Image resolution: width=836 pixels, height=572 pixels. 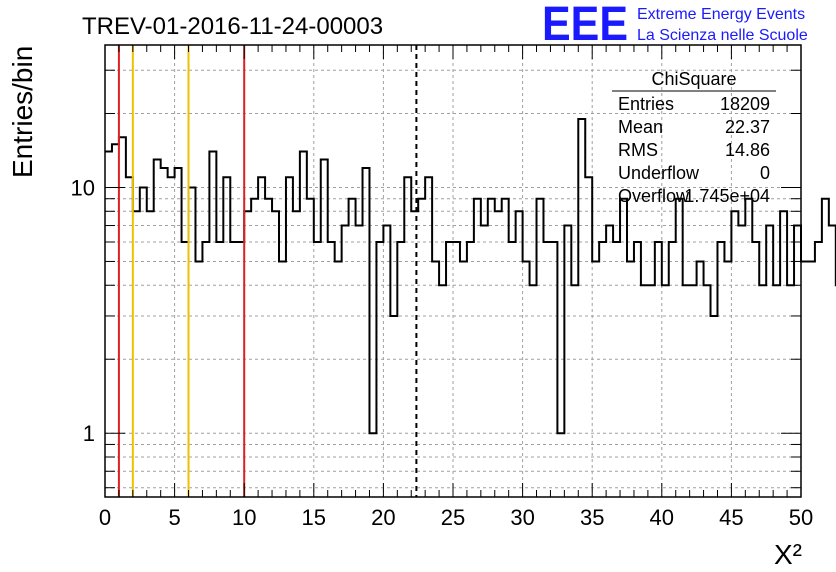 I want to click on stats-underflow-value: 0, so click(x=765, y=173).